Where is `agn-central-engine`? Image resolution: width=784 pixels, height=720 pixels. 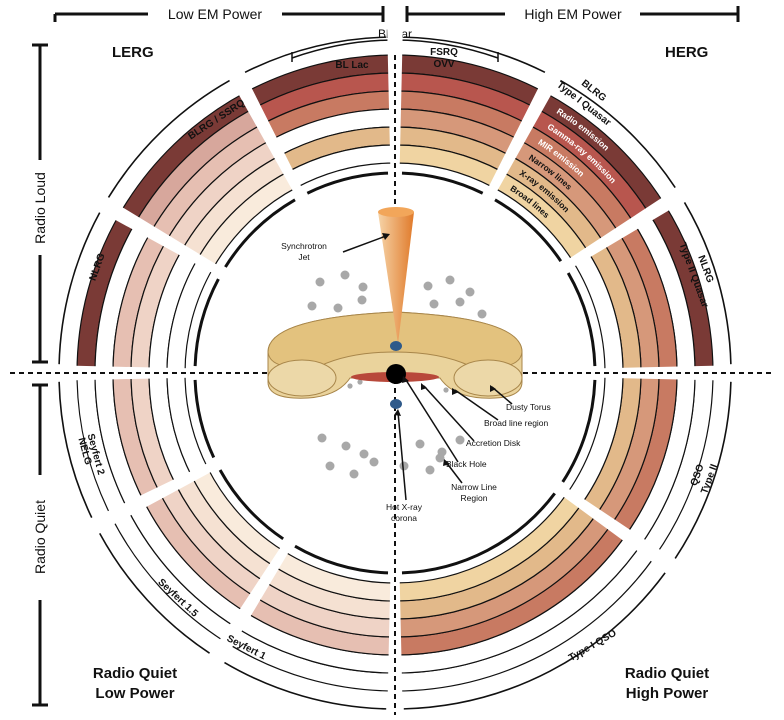
agn-central-engine is located at coordinates (395, 343).